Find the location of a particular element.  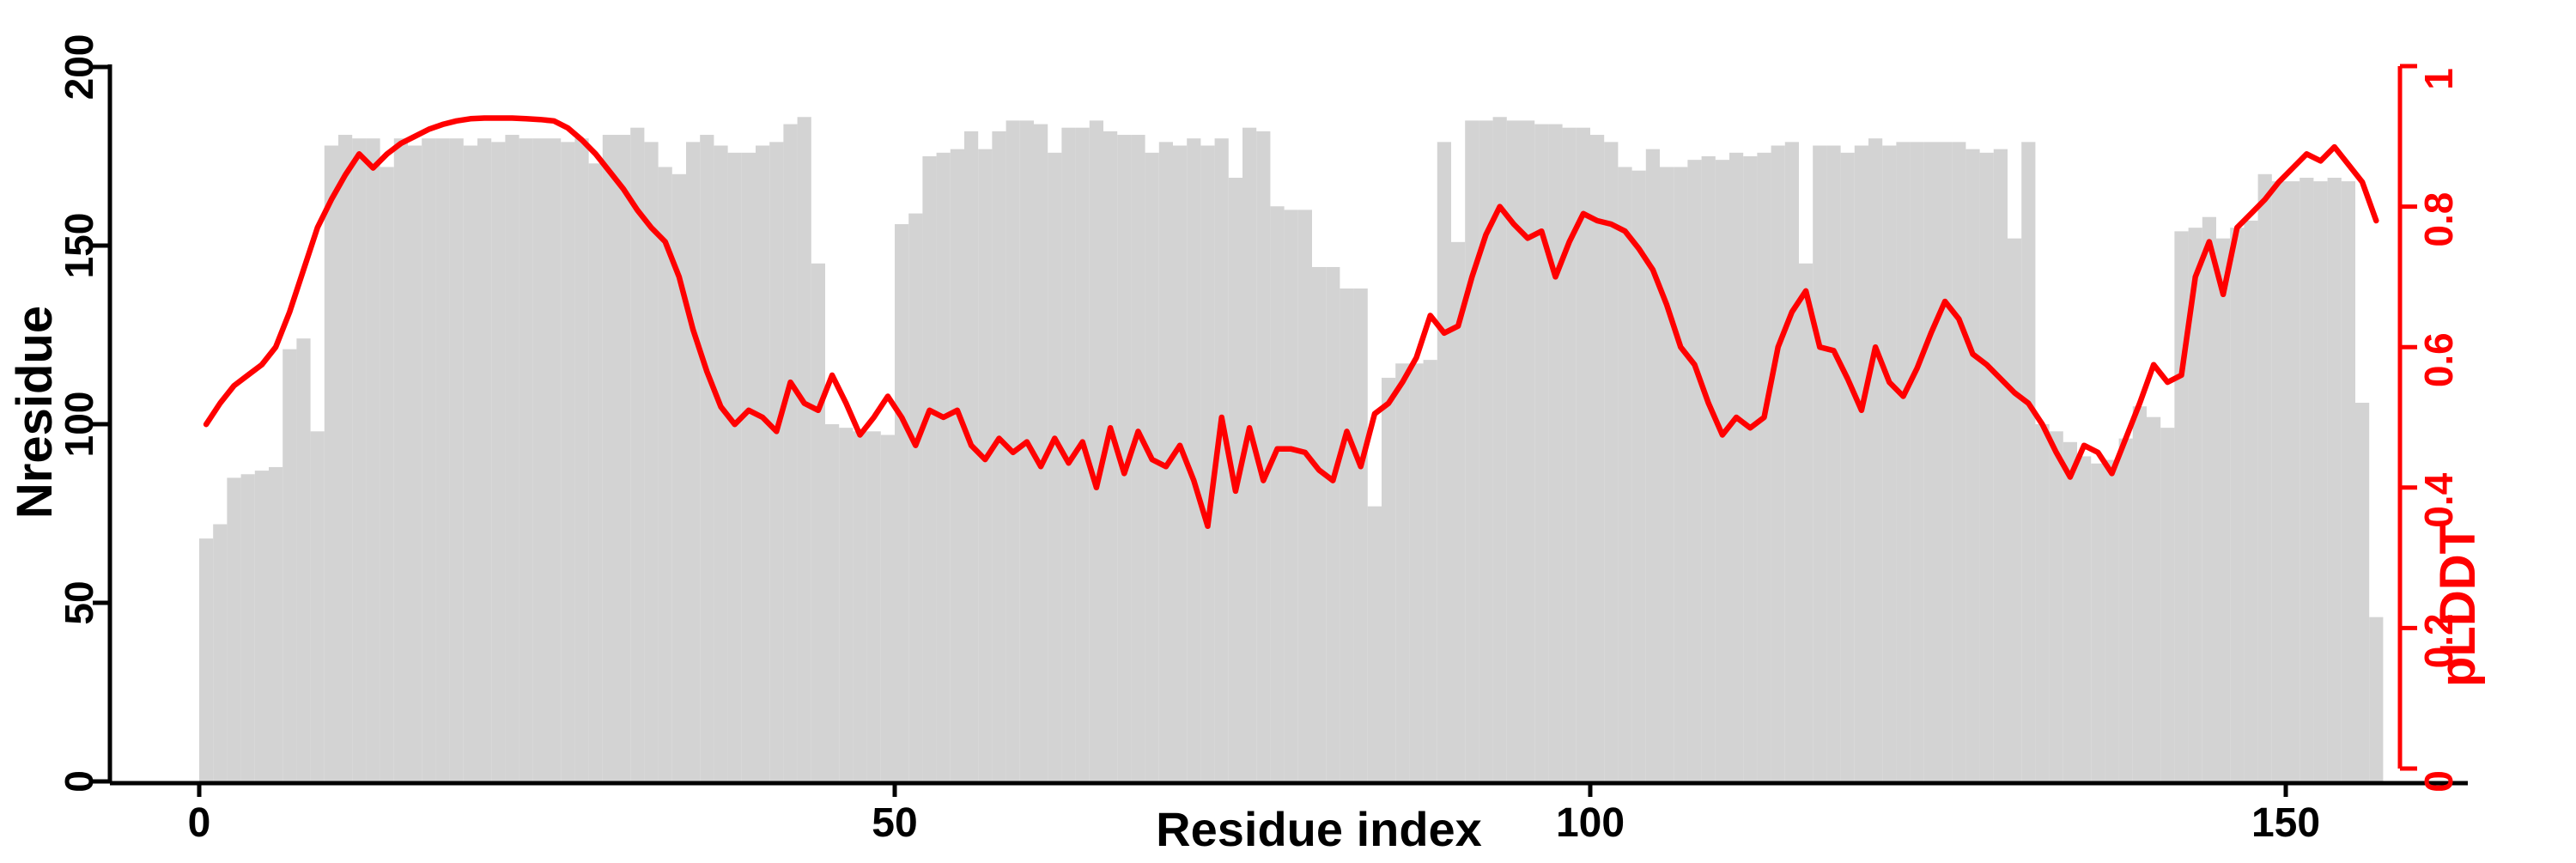

right-tick-label-0.2: 0.2 is located at coordinates (2438, 641).